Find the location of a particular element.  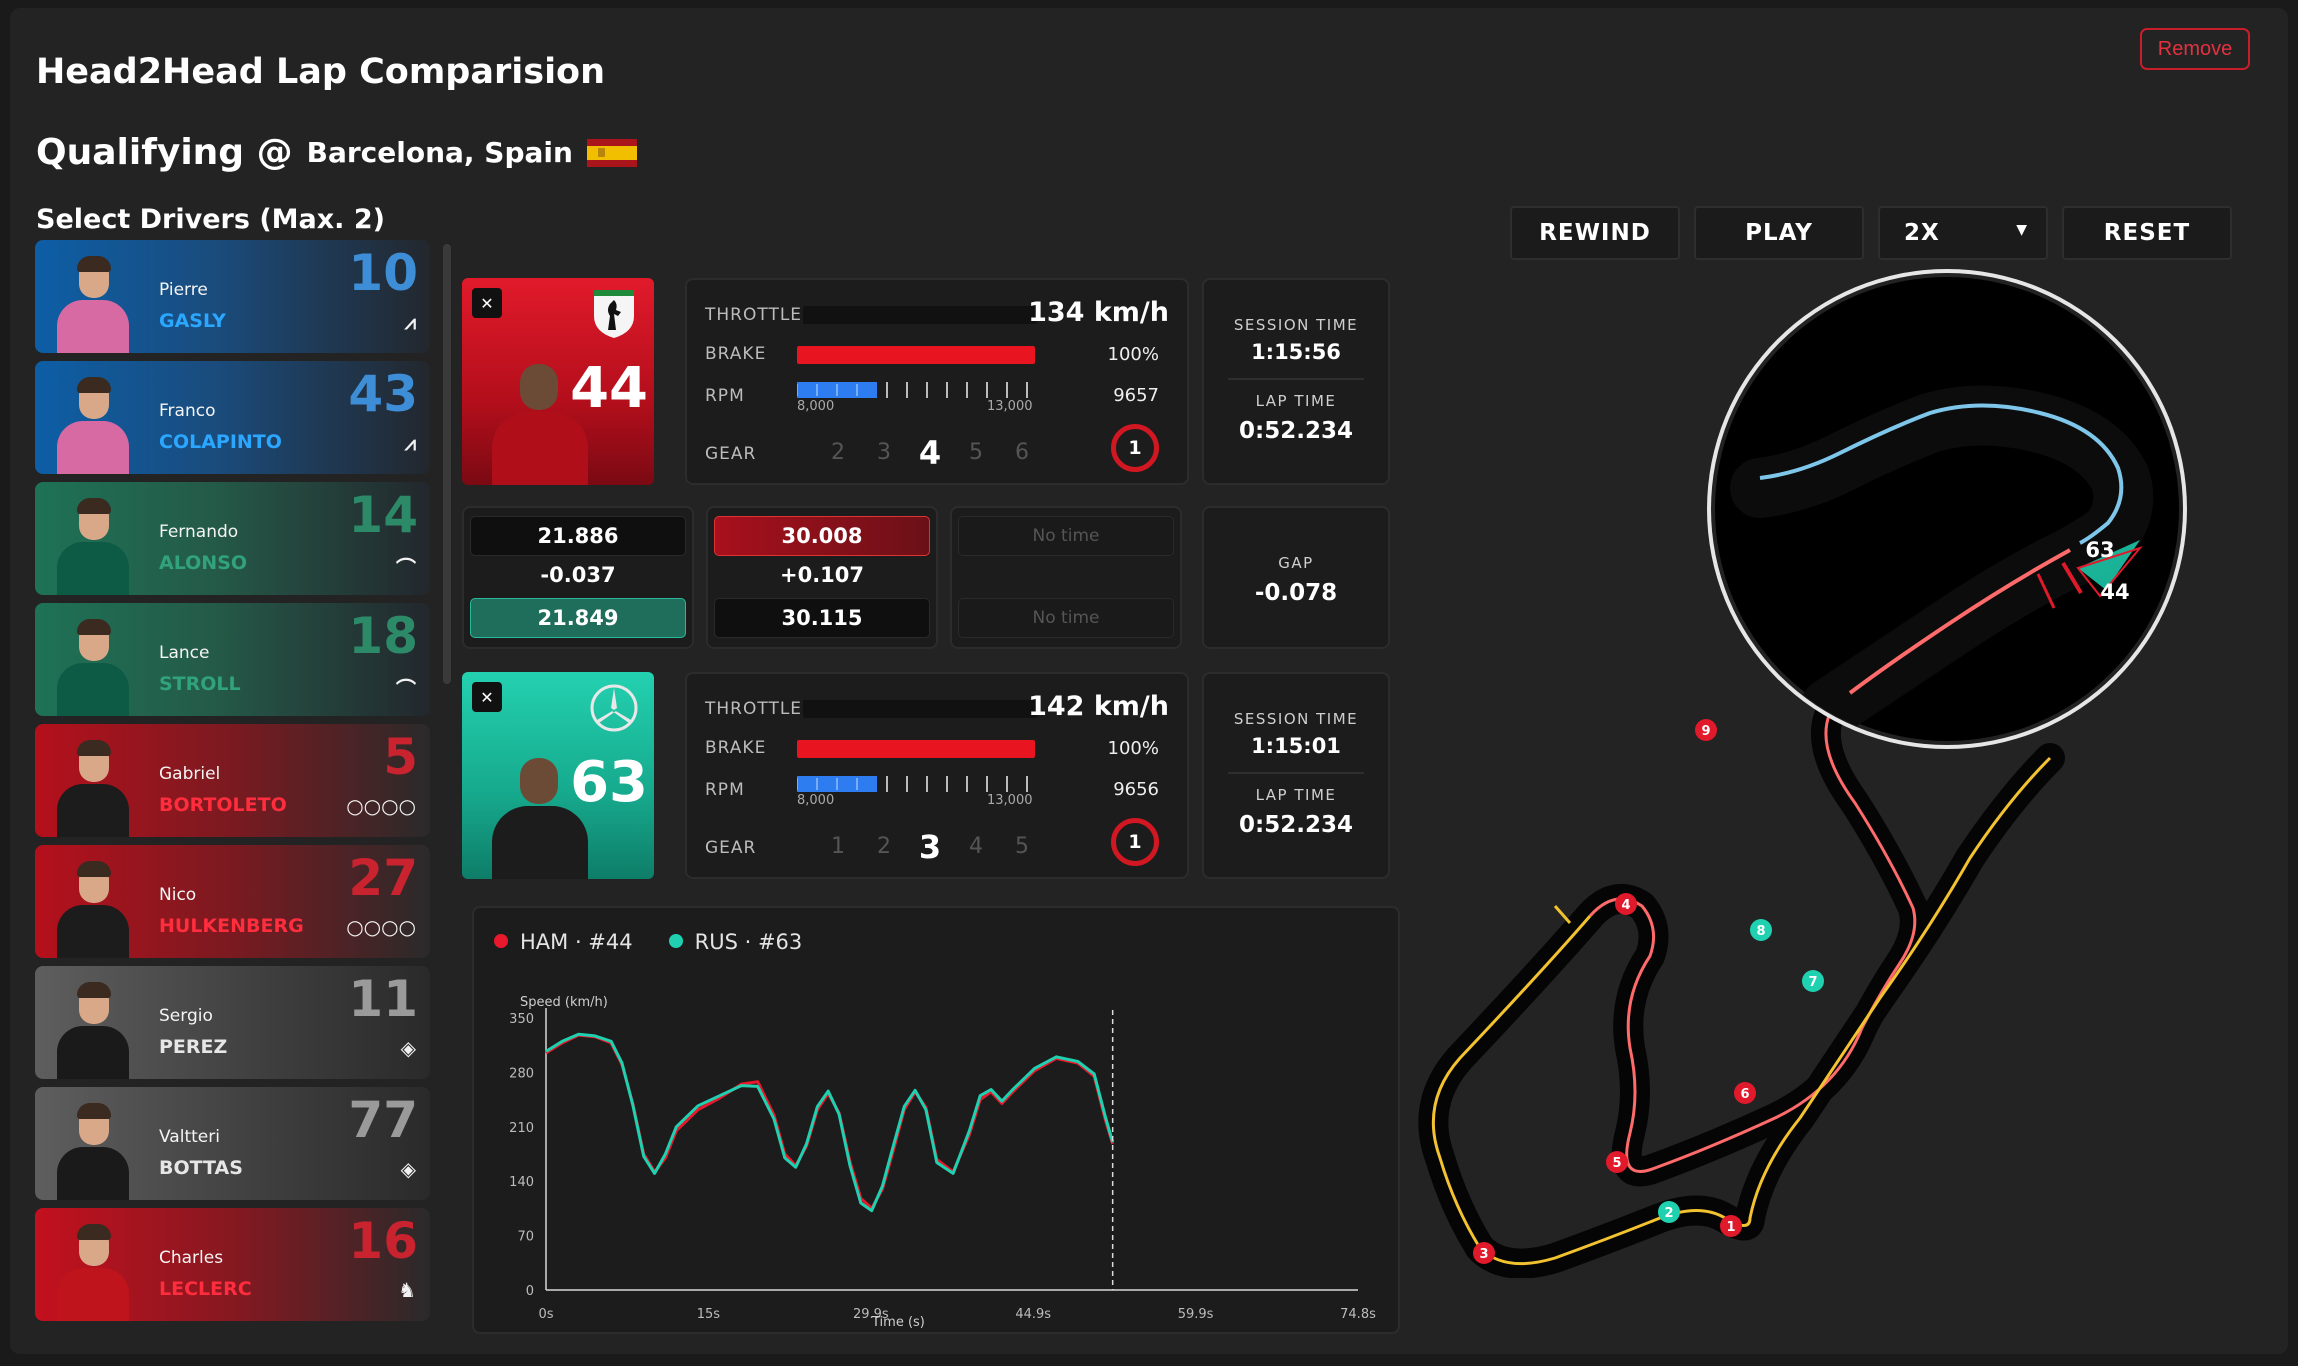

svg-text: 1 is located at coordinates (1730, 1227).